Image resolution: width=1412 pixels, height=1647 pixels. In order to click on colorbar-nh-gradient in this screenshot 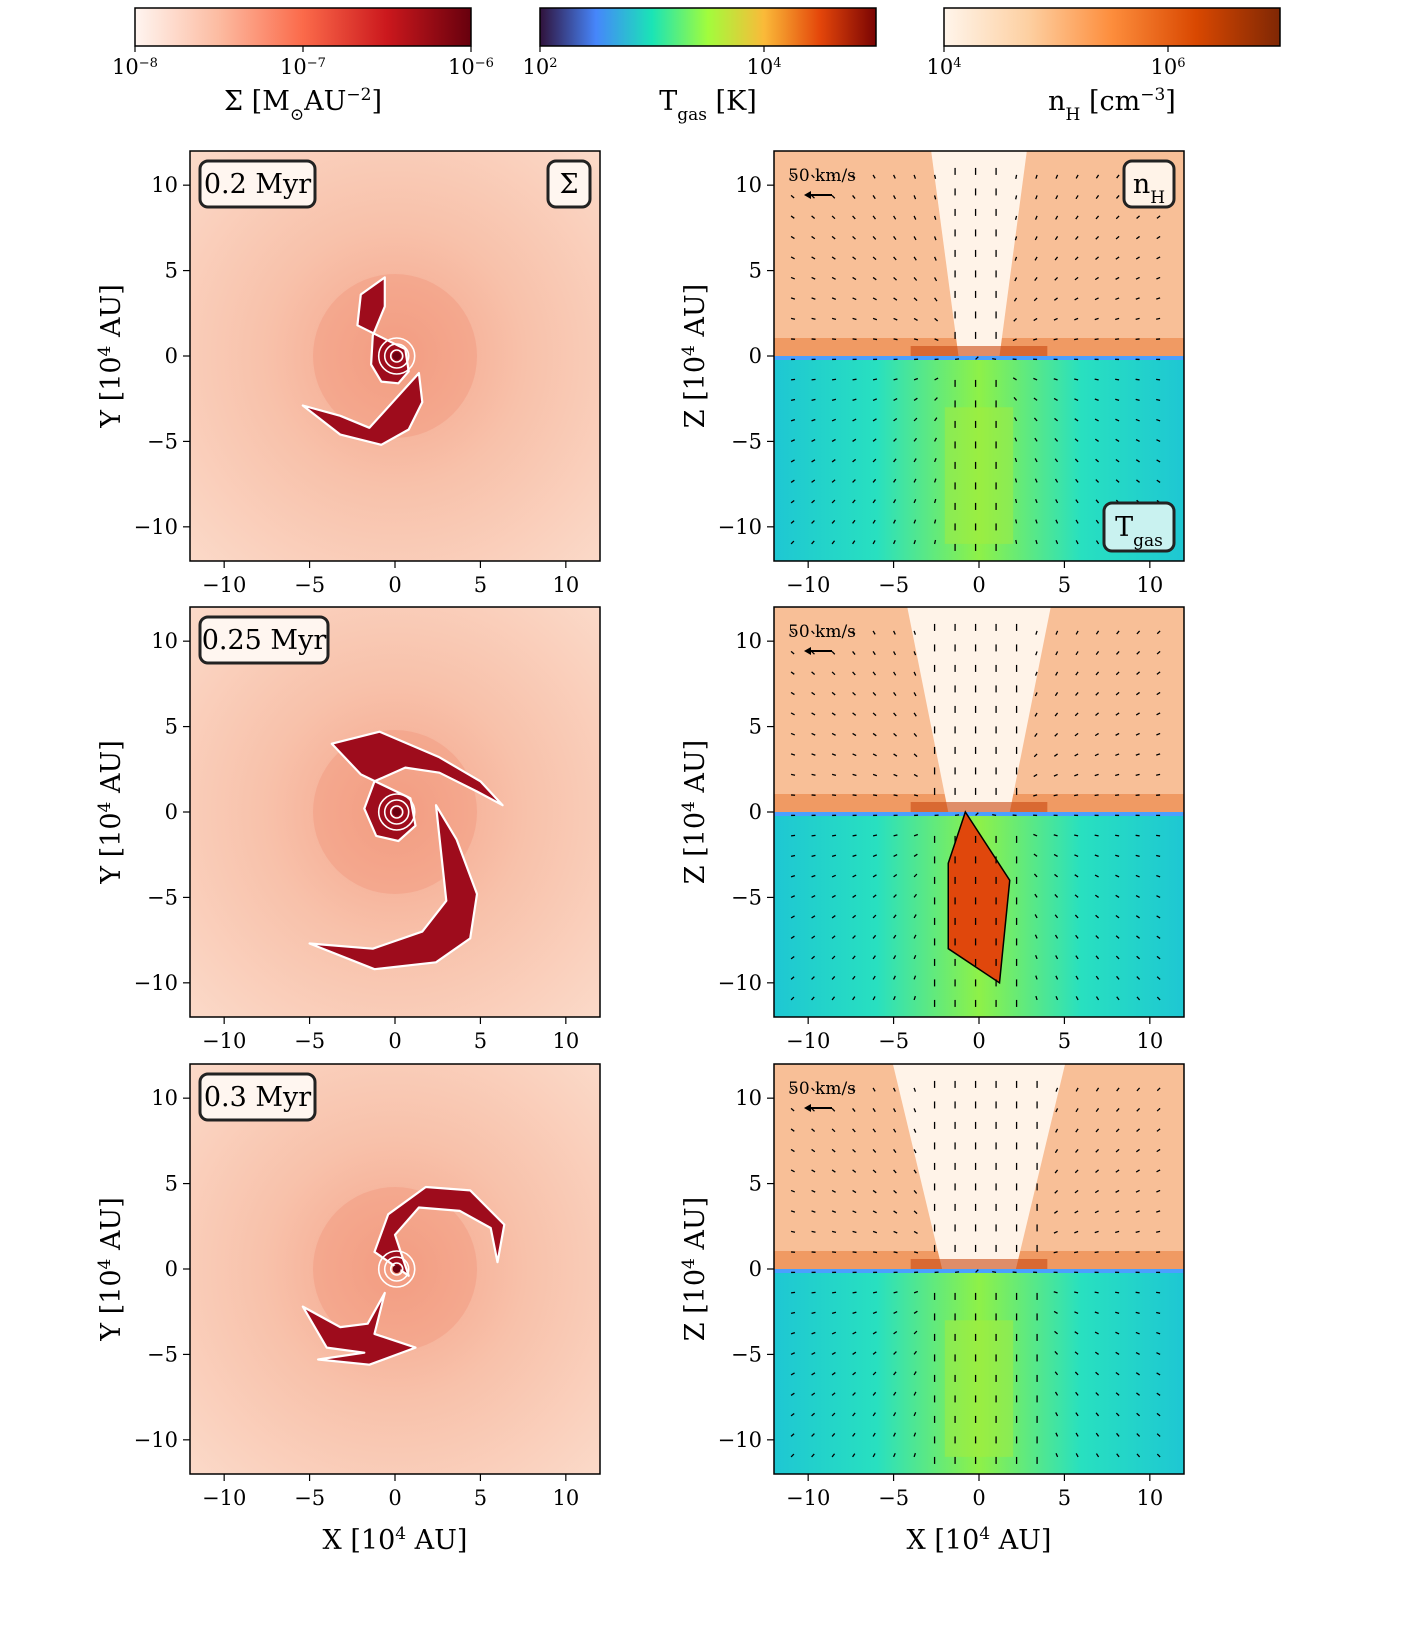, I will do `click(1112, 27)`.